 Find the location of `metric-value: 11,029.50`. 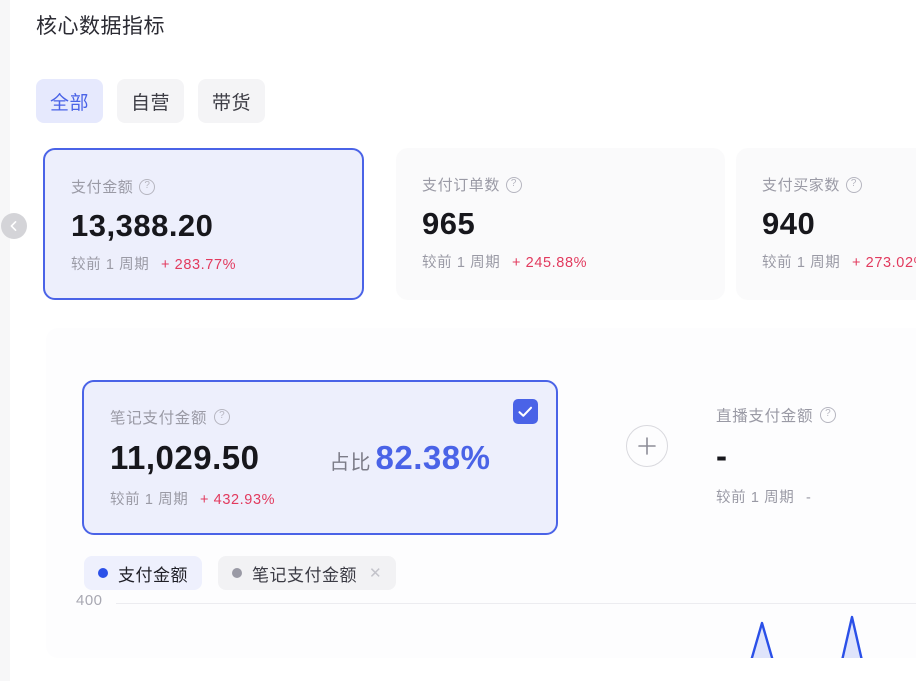

metric-value: 11,029.50 is located at coordinates (185, 457).